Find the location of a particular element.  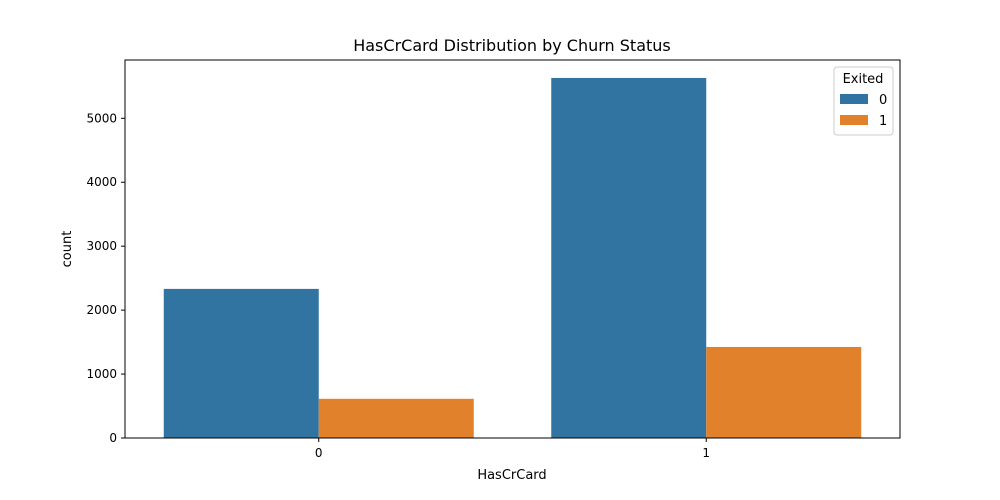

y-tick-label: 2000 is located at coordinates (101, 310).